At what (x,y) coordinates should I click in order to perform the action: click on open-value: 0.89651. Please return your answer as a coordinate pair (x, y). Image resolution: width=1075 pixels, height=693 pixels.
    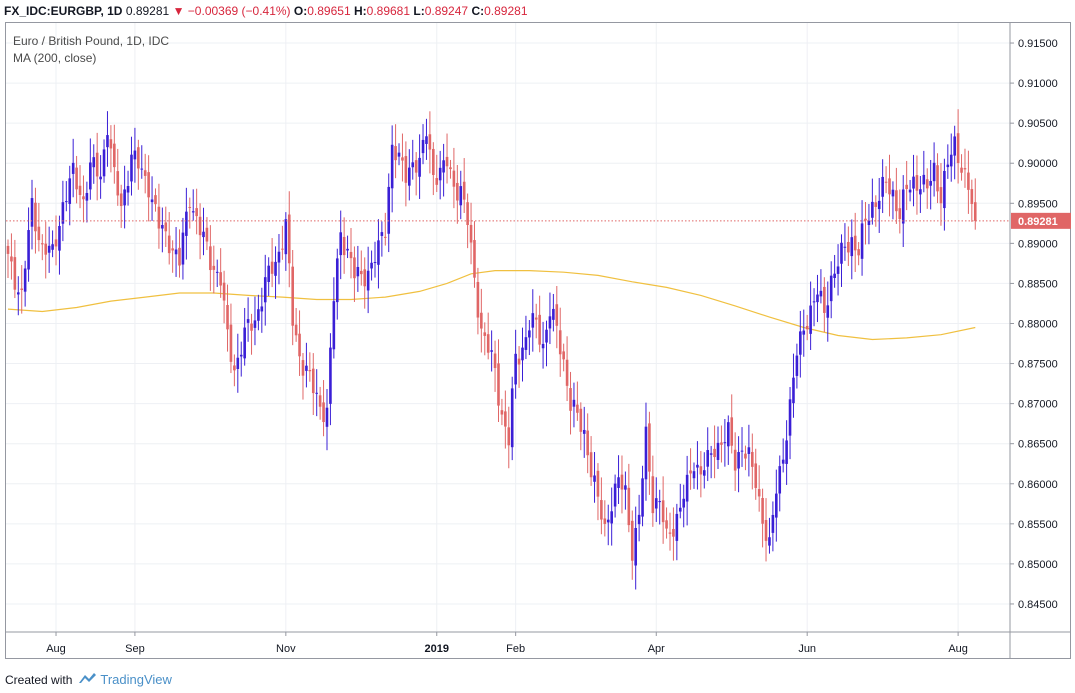
    Looking at the image, I should click on (329, 11).